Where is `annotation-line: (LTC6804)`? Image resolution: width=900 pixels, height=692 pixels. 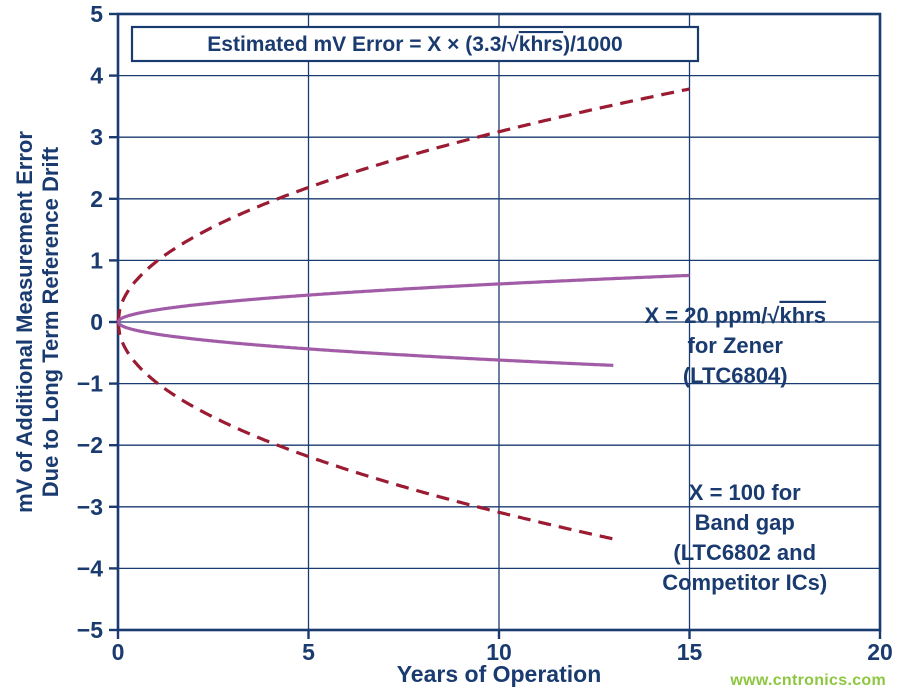
annotation-line: (LTC6804) is located at coordinates (735, 375).